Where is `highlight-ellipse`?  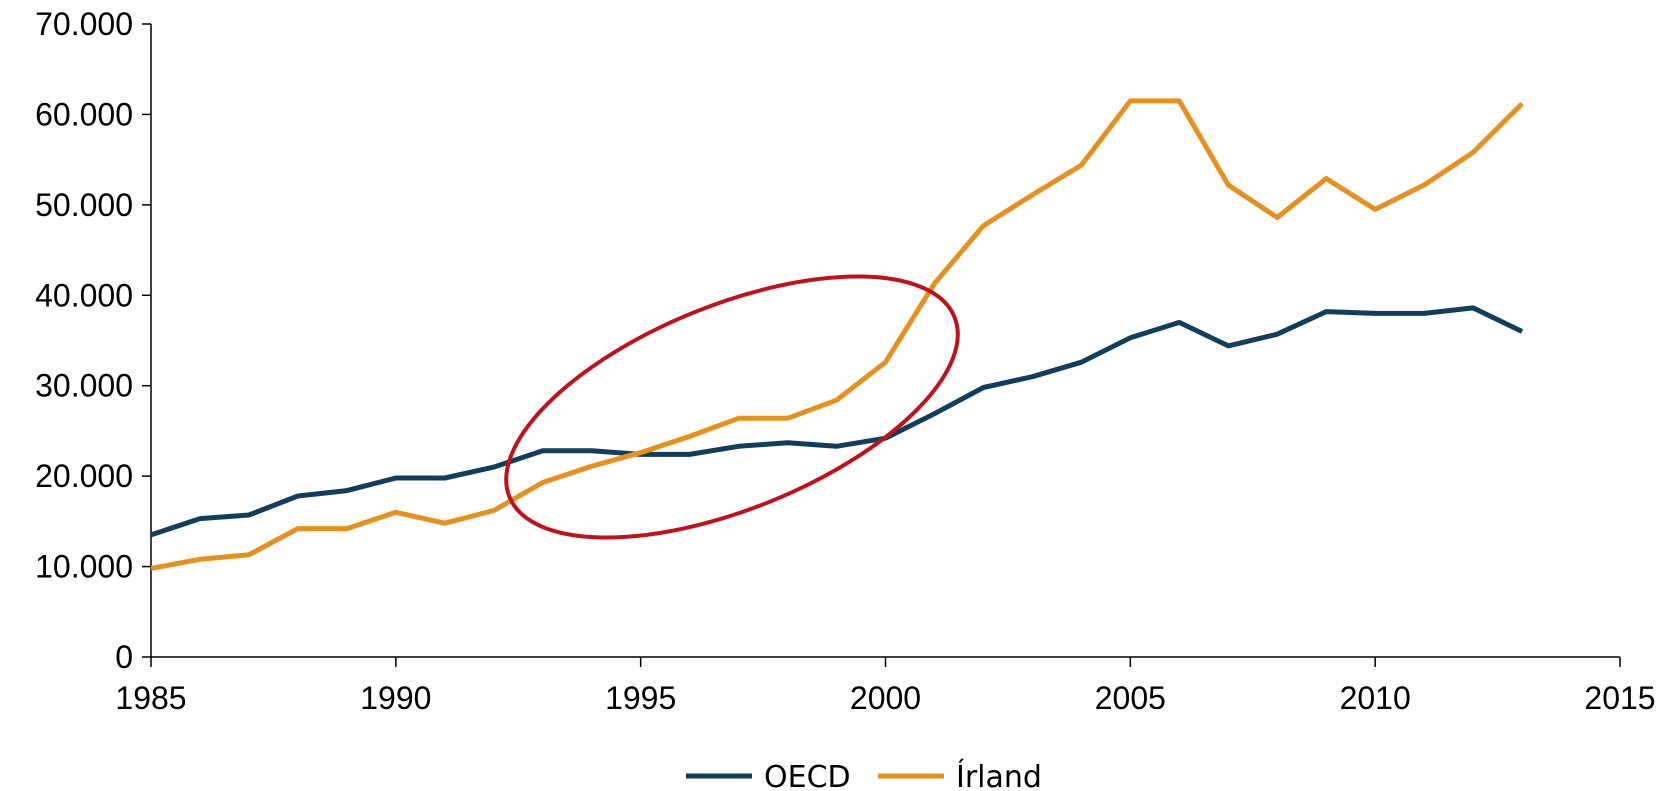
highlight-ellipse is located at coordinates (732, 407).